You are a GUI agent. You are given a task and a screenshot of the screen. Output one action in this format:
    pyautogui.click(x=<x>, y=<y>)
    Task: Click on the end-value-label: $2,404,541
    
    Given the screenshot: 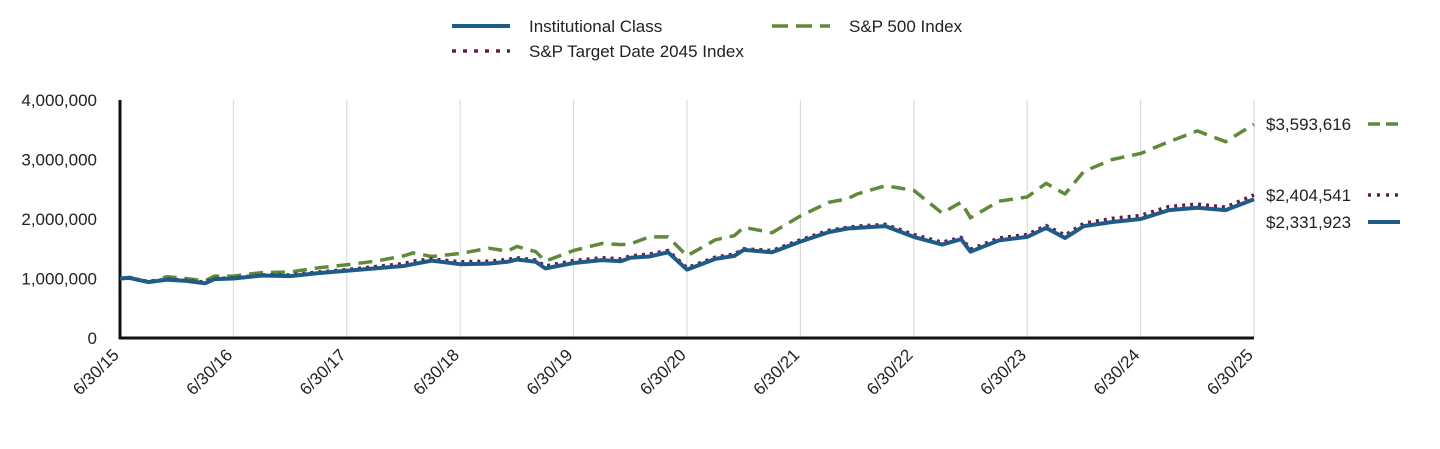 What is the action you would take?
    pyautogui.click(x=1308, y=195)
    